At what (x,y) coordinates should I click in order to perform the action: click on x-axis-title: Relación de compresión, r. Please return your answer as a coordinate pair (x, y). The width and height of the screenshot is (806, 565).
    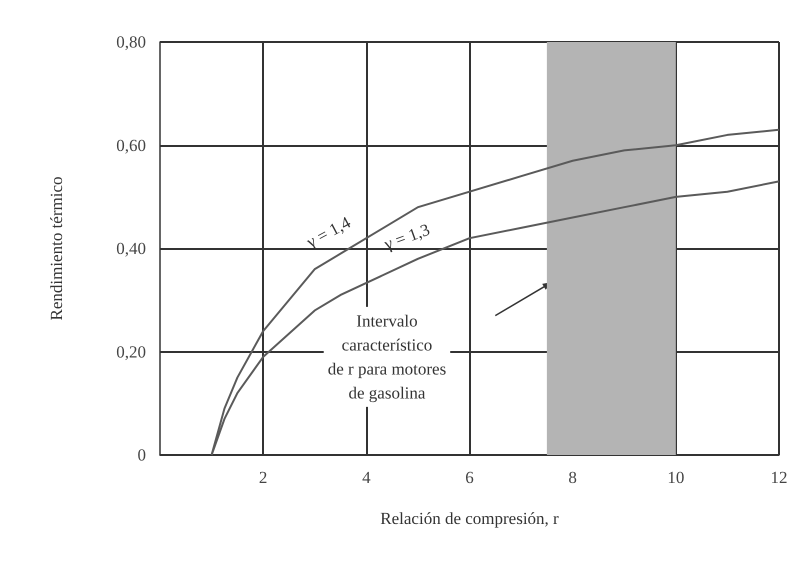
    Looking at the image, I should click on (470, 518).